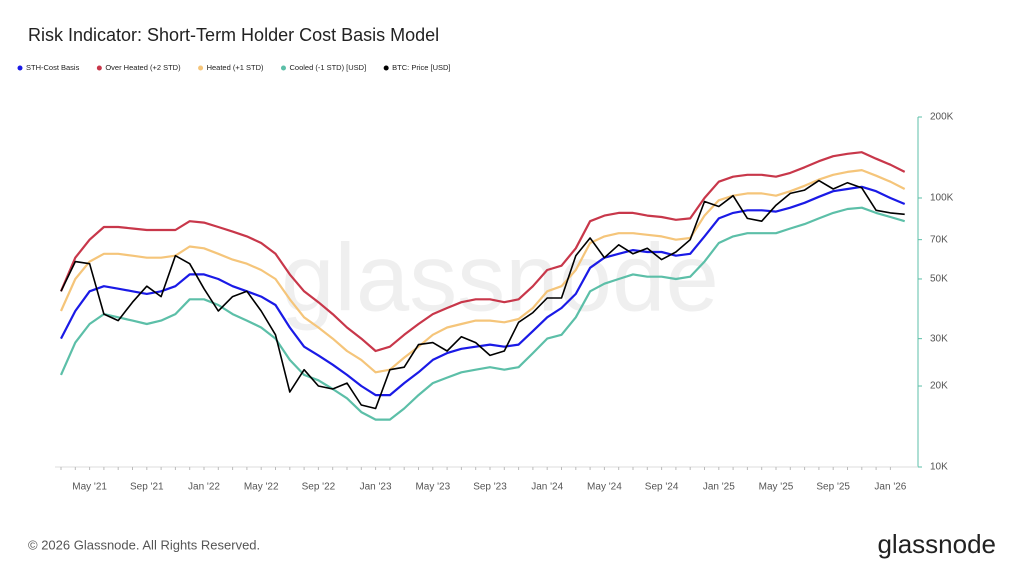 Image resolution: width=1024 pixels, height=576 pixels. Describe the element at coordinates (89, 487) in the screenshot. I see `x-tick-label: May '21` at that location.